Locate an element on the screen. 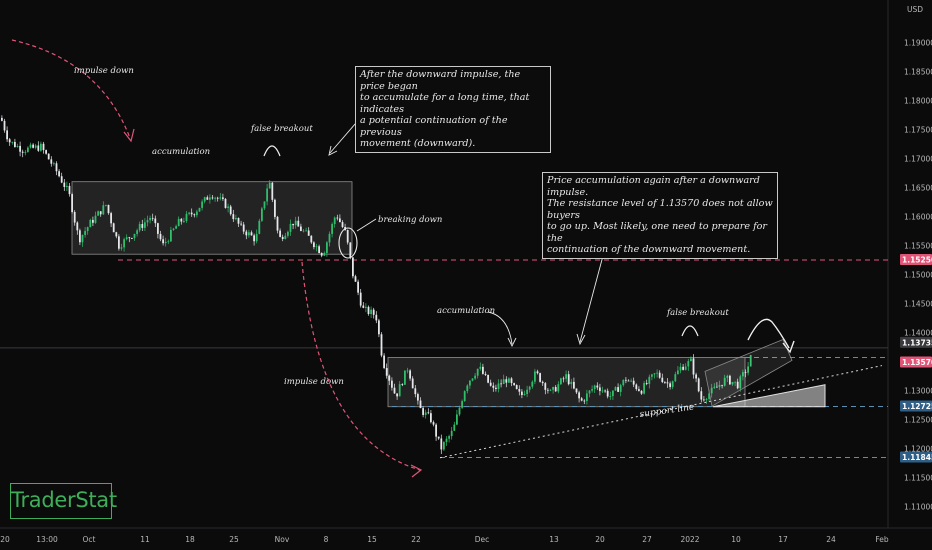  x-tick-label: 25 is located at coordinates (234, 539).